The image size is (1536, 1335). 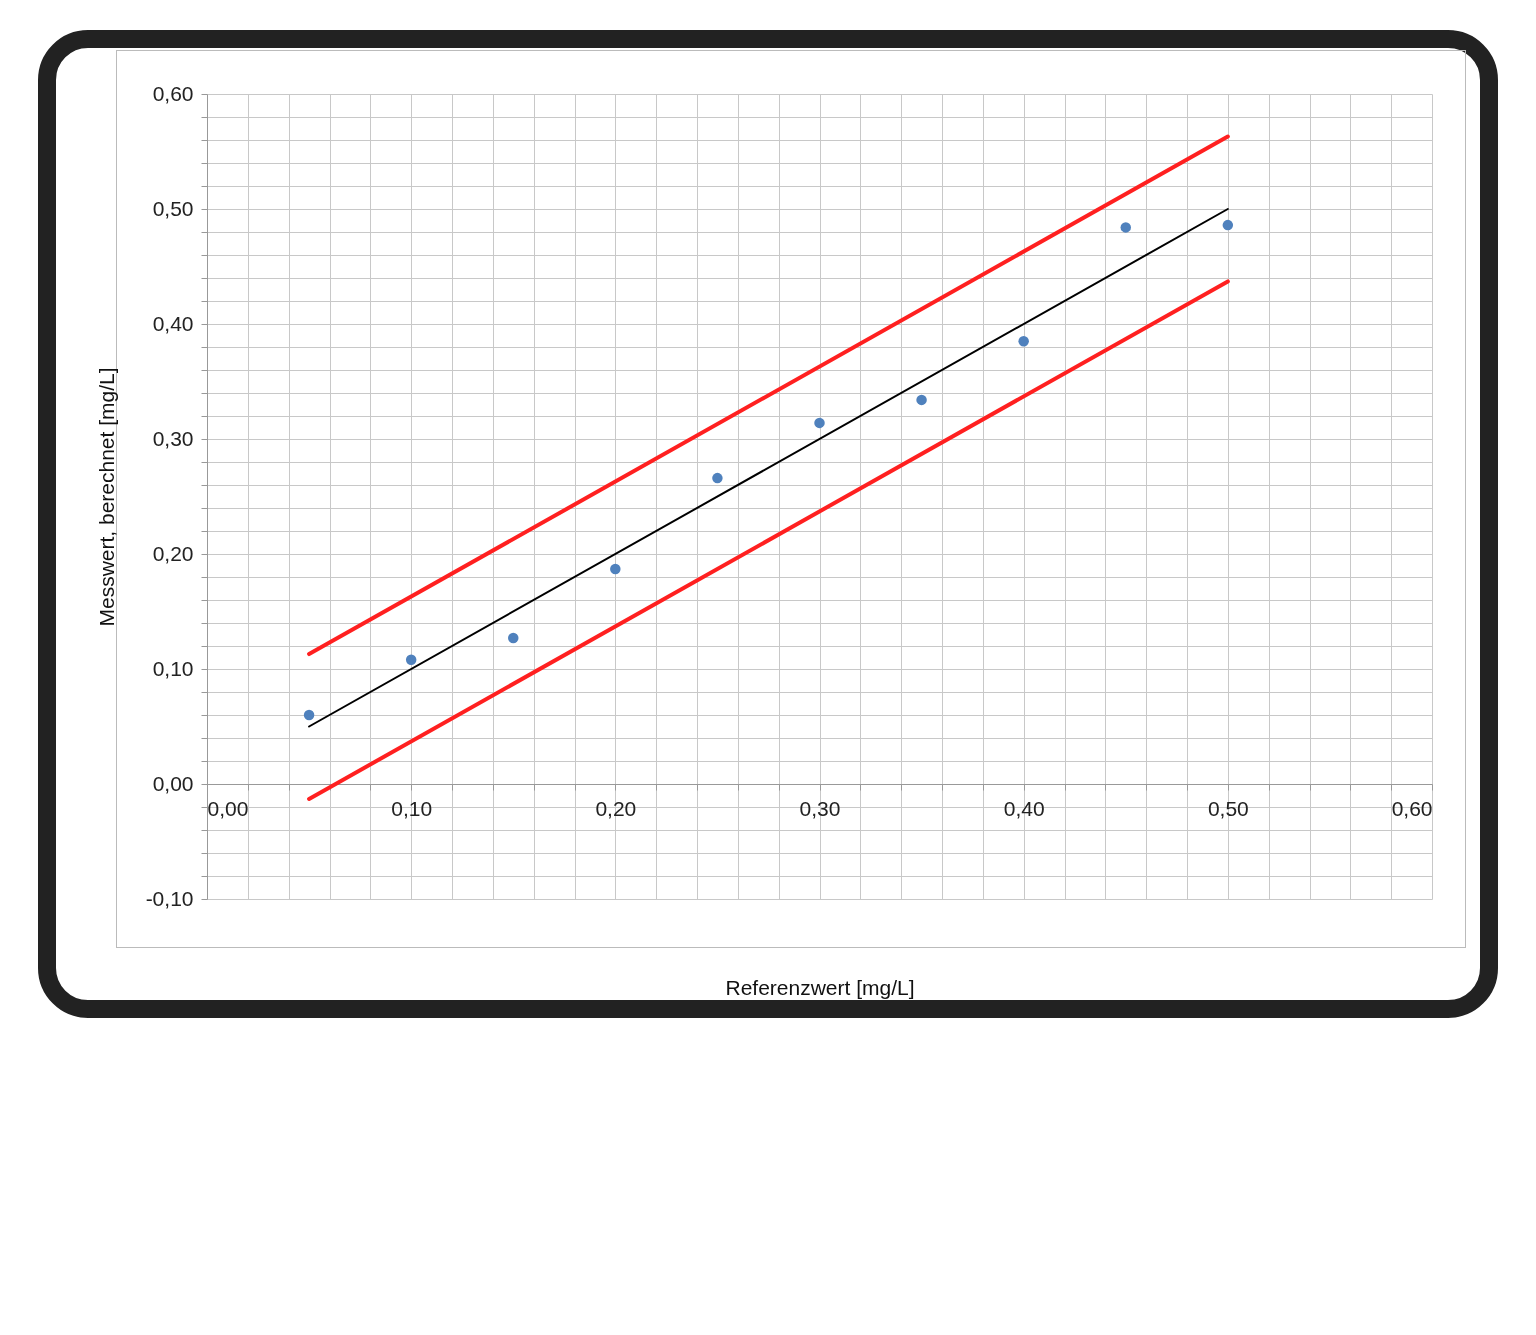 What do you see at coordinates (106, 497) in the screenshot?
I see `y-axis-title: Messwert, berechnet [mg/L]` at bounding box center [106, 497].